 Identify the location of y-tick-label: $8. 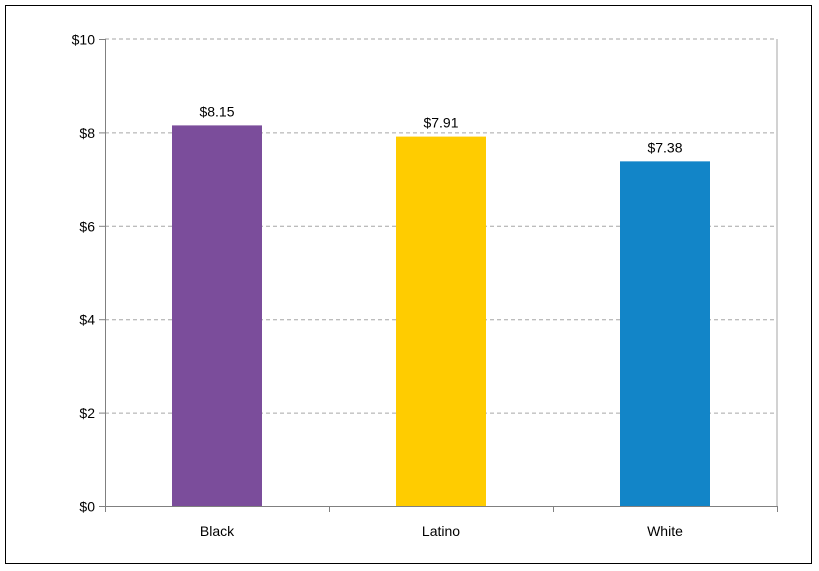
(87, 133).